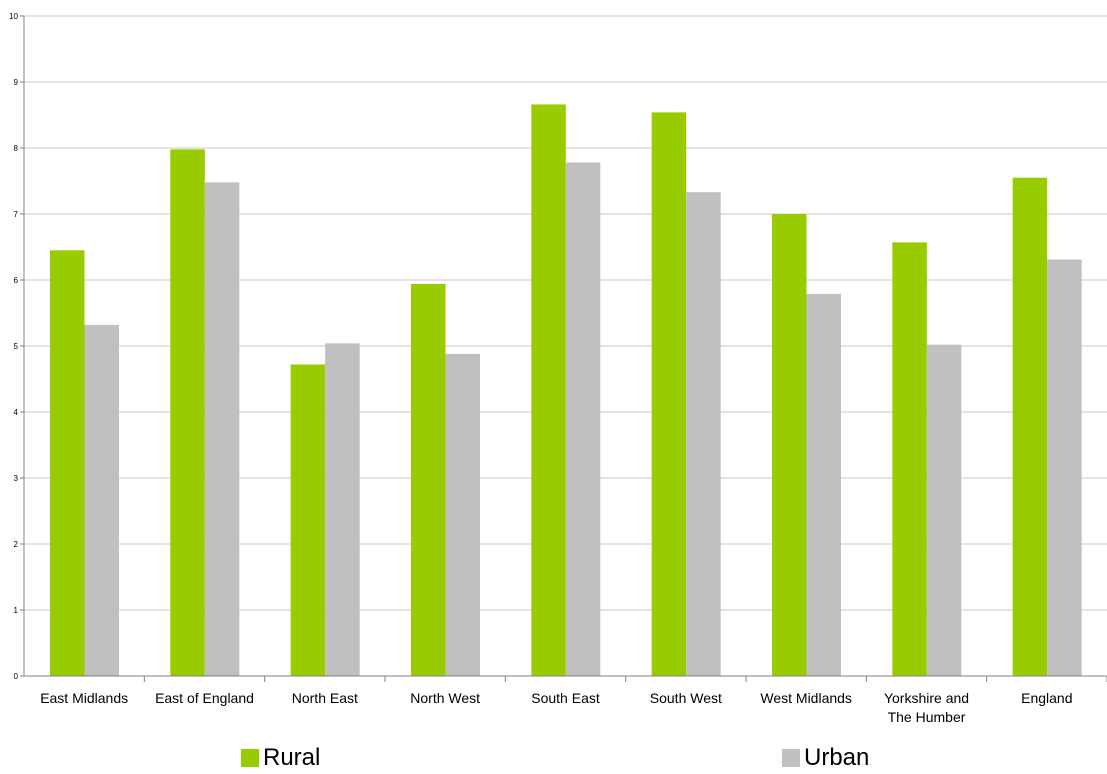 The height and width of the screenshot is (774, 1107). I want to click on x-tick-label: England, so click(1046, 698).